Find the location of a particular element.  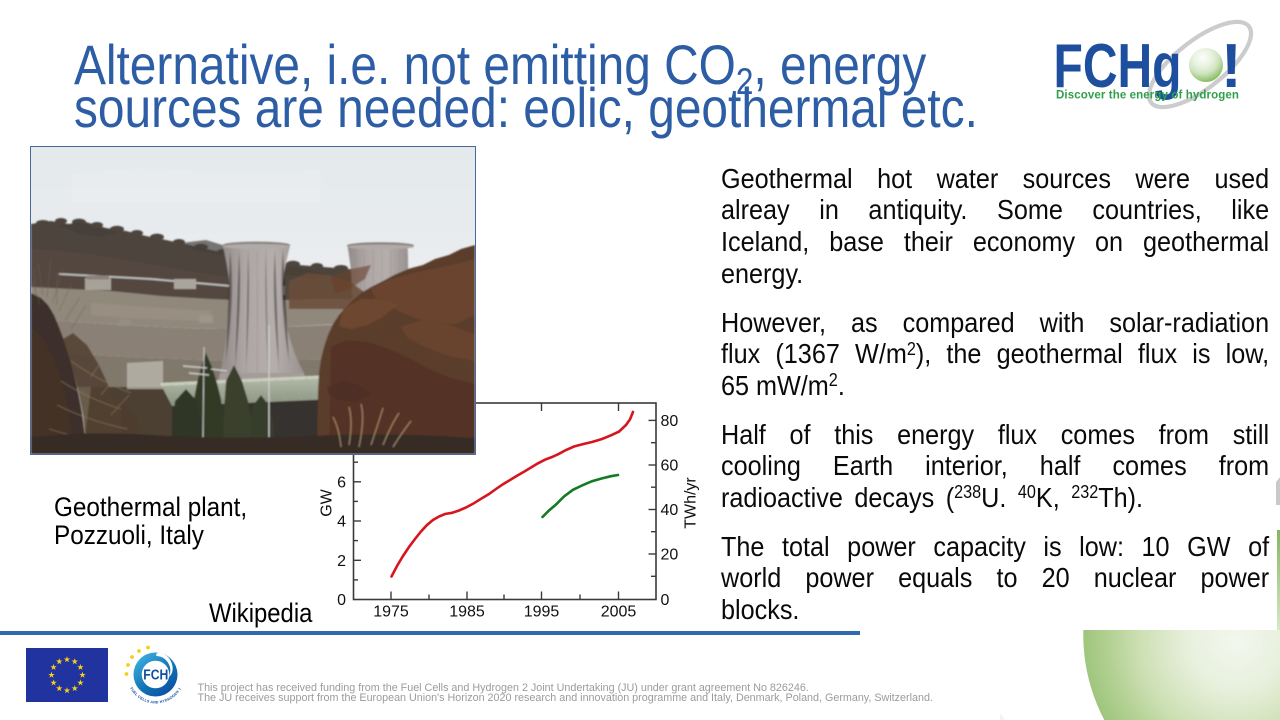

svg-text: FCH is located at coordinates (155, 675).